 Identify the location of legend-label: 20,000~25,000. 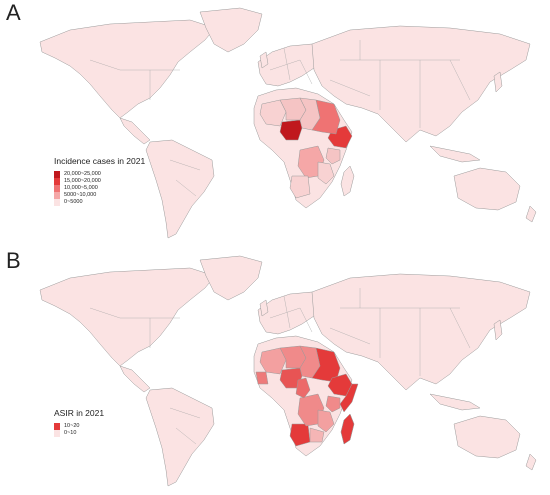
(82, 174).